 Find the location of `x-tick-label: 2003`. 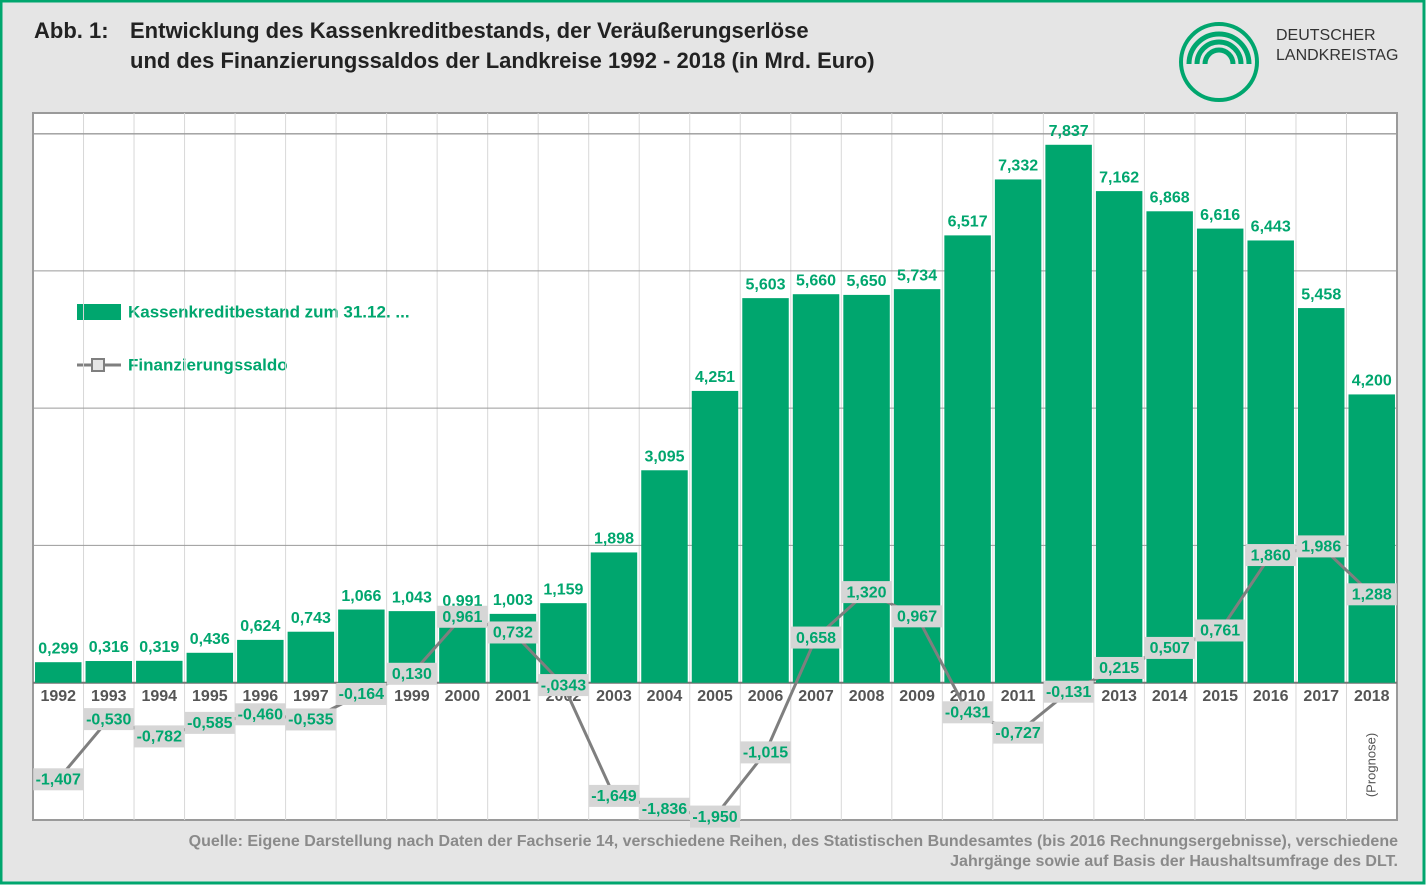

x-tick-label: 2003 is located at coordinates (614, 696).